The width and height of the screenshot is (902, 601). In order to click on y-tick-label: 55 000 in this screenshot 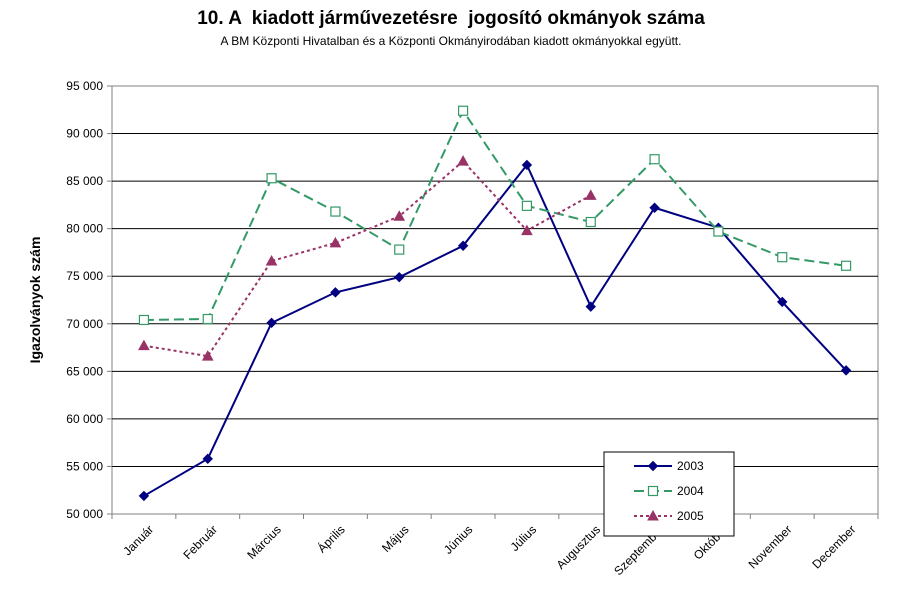, I will do `click(84, 466)`.